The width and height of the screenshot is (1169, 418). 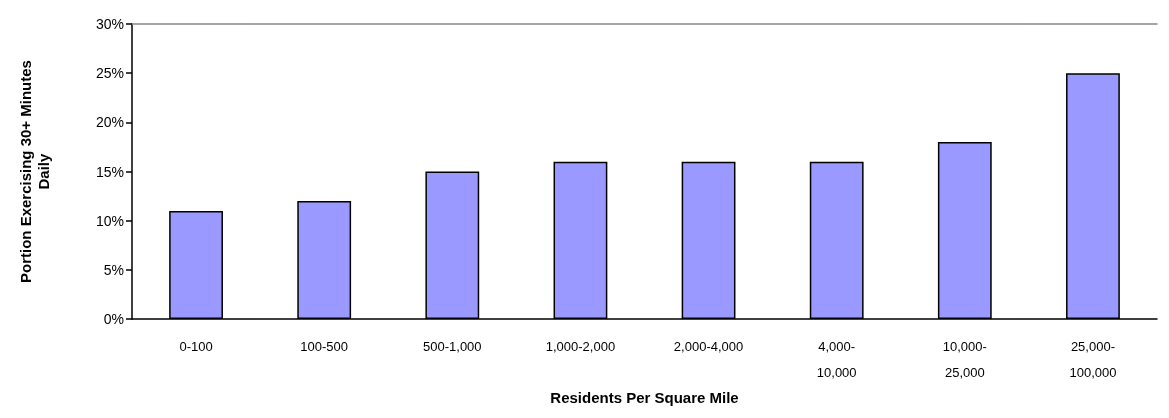 I want to click on x-axis-title: Residents Per Square Mile, so click(x=644, y=397).